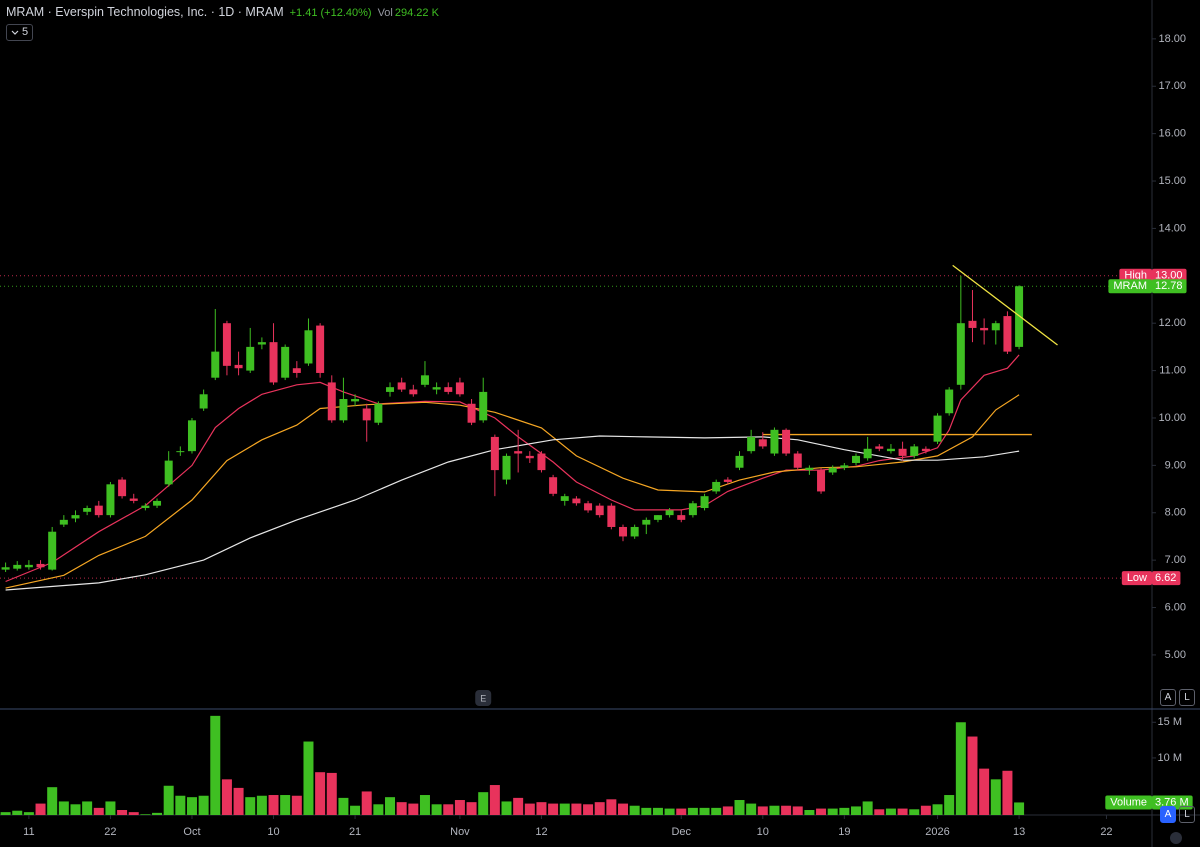 The image size is (1200, 847). I want to click on y-tick-label: 8.00, so click(1175, 513).